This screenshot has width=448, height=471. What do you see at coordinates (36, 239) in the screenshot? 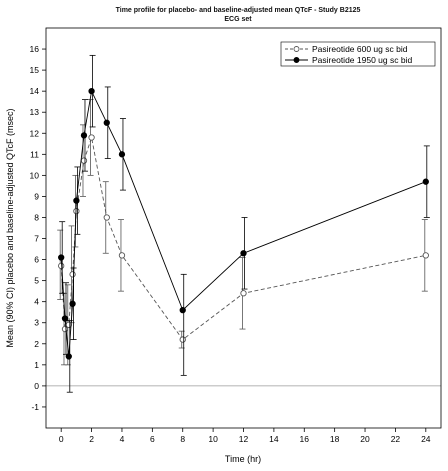
I see `y-tick-label: 7` at bounding box center [36, 239].